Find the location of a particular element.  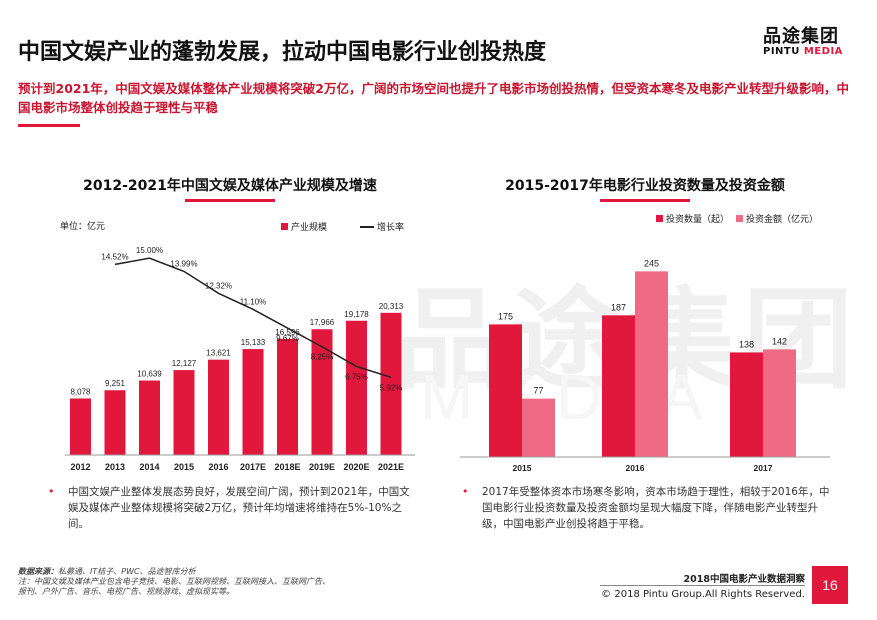

right-bar-value-label: 245 is located at coordinates (651, 263).